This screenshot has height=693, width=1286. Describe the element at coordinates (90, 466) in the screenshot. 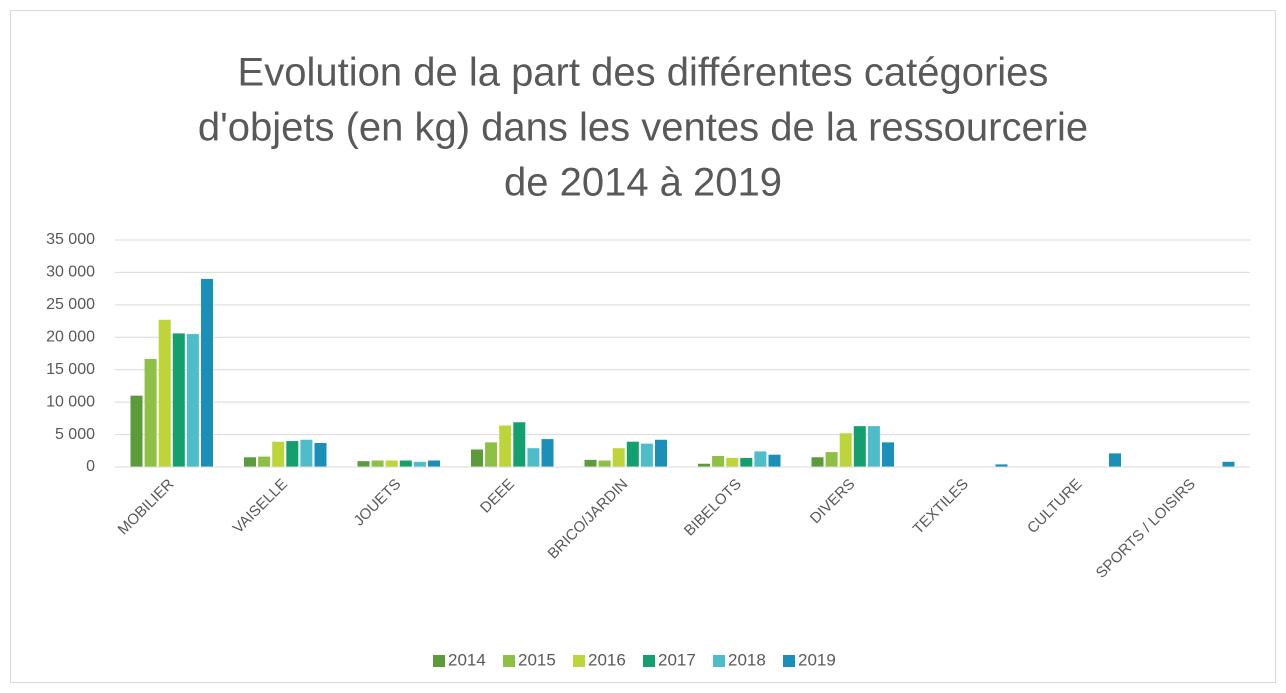

I see `y-tick-label: 0` at that location.